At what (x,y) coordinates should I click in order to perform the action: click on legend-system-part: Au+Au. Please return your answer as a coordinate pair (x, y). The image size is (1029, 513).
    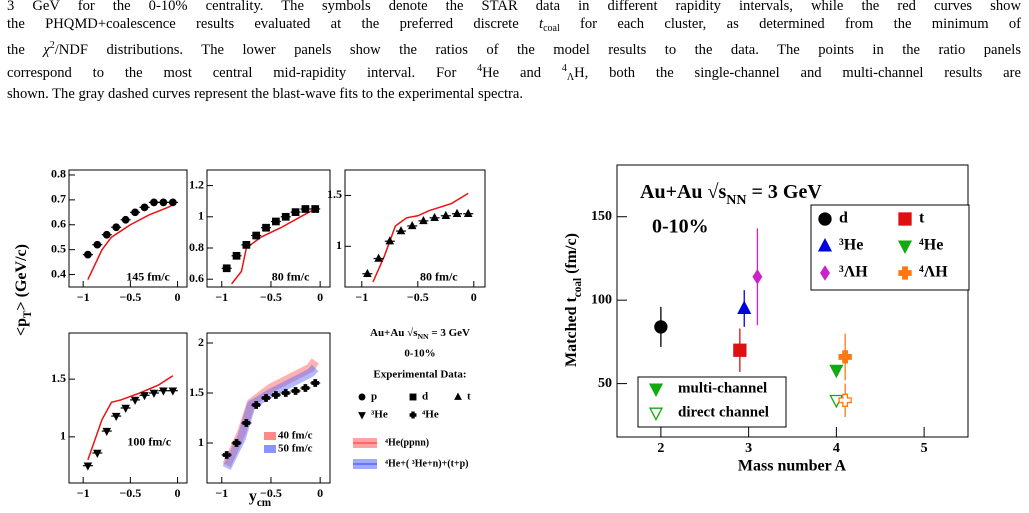
    Looking at the image, I should click on (388, 333).